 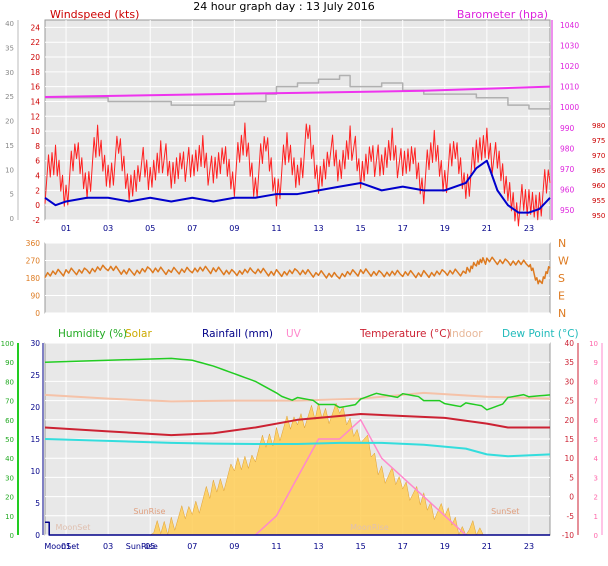 What do you see at coordinates (318, 228) in the screenshot?
I see `wind-x-tick-label: 13` at bounding box center [318, 228].